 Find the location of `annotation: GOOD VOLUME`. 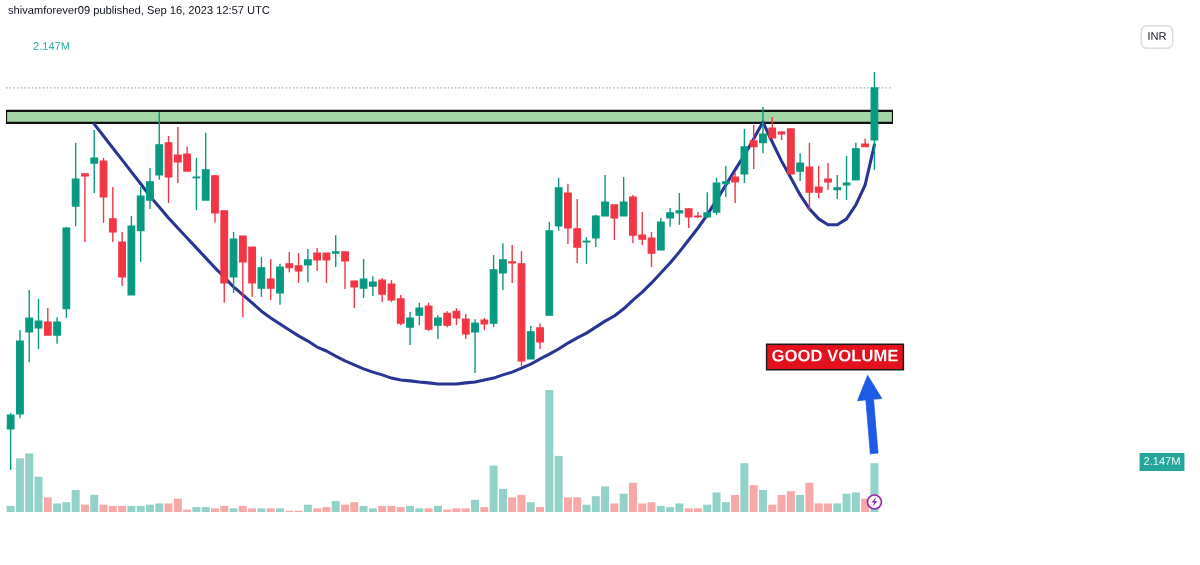

annotation: GOOD VOLUME is located at coordinates (835, 355).